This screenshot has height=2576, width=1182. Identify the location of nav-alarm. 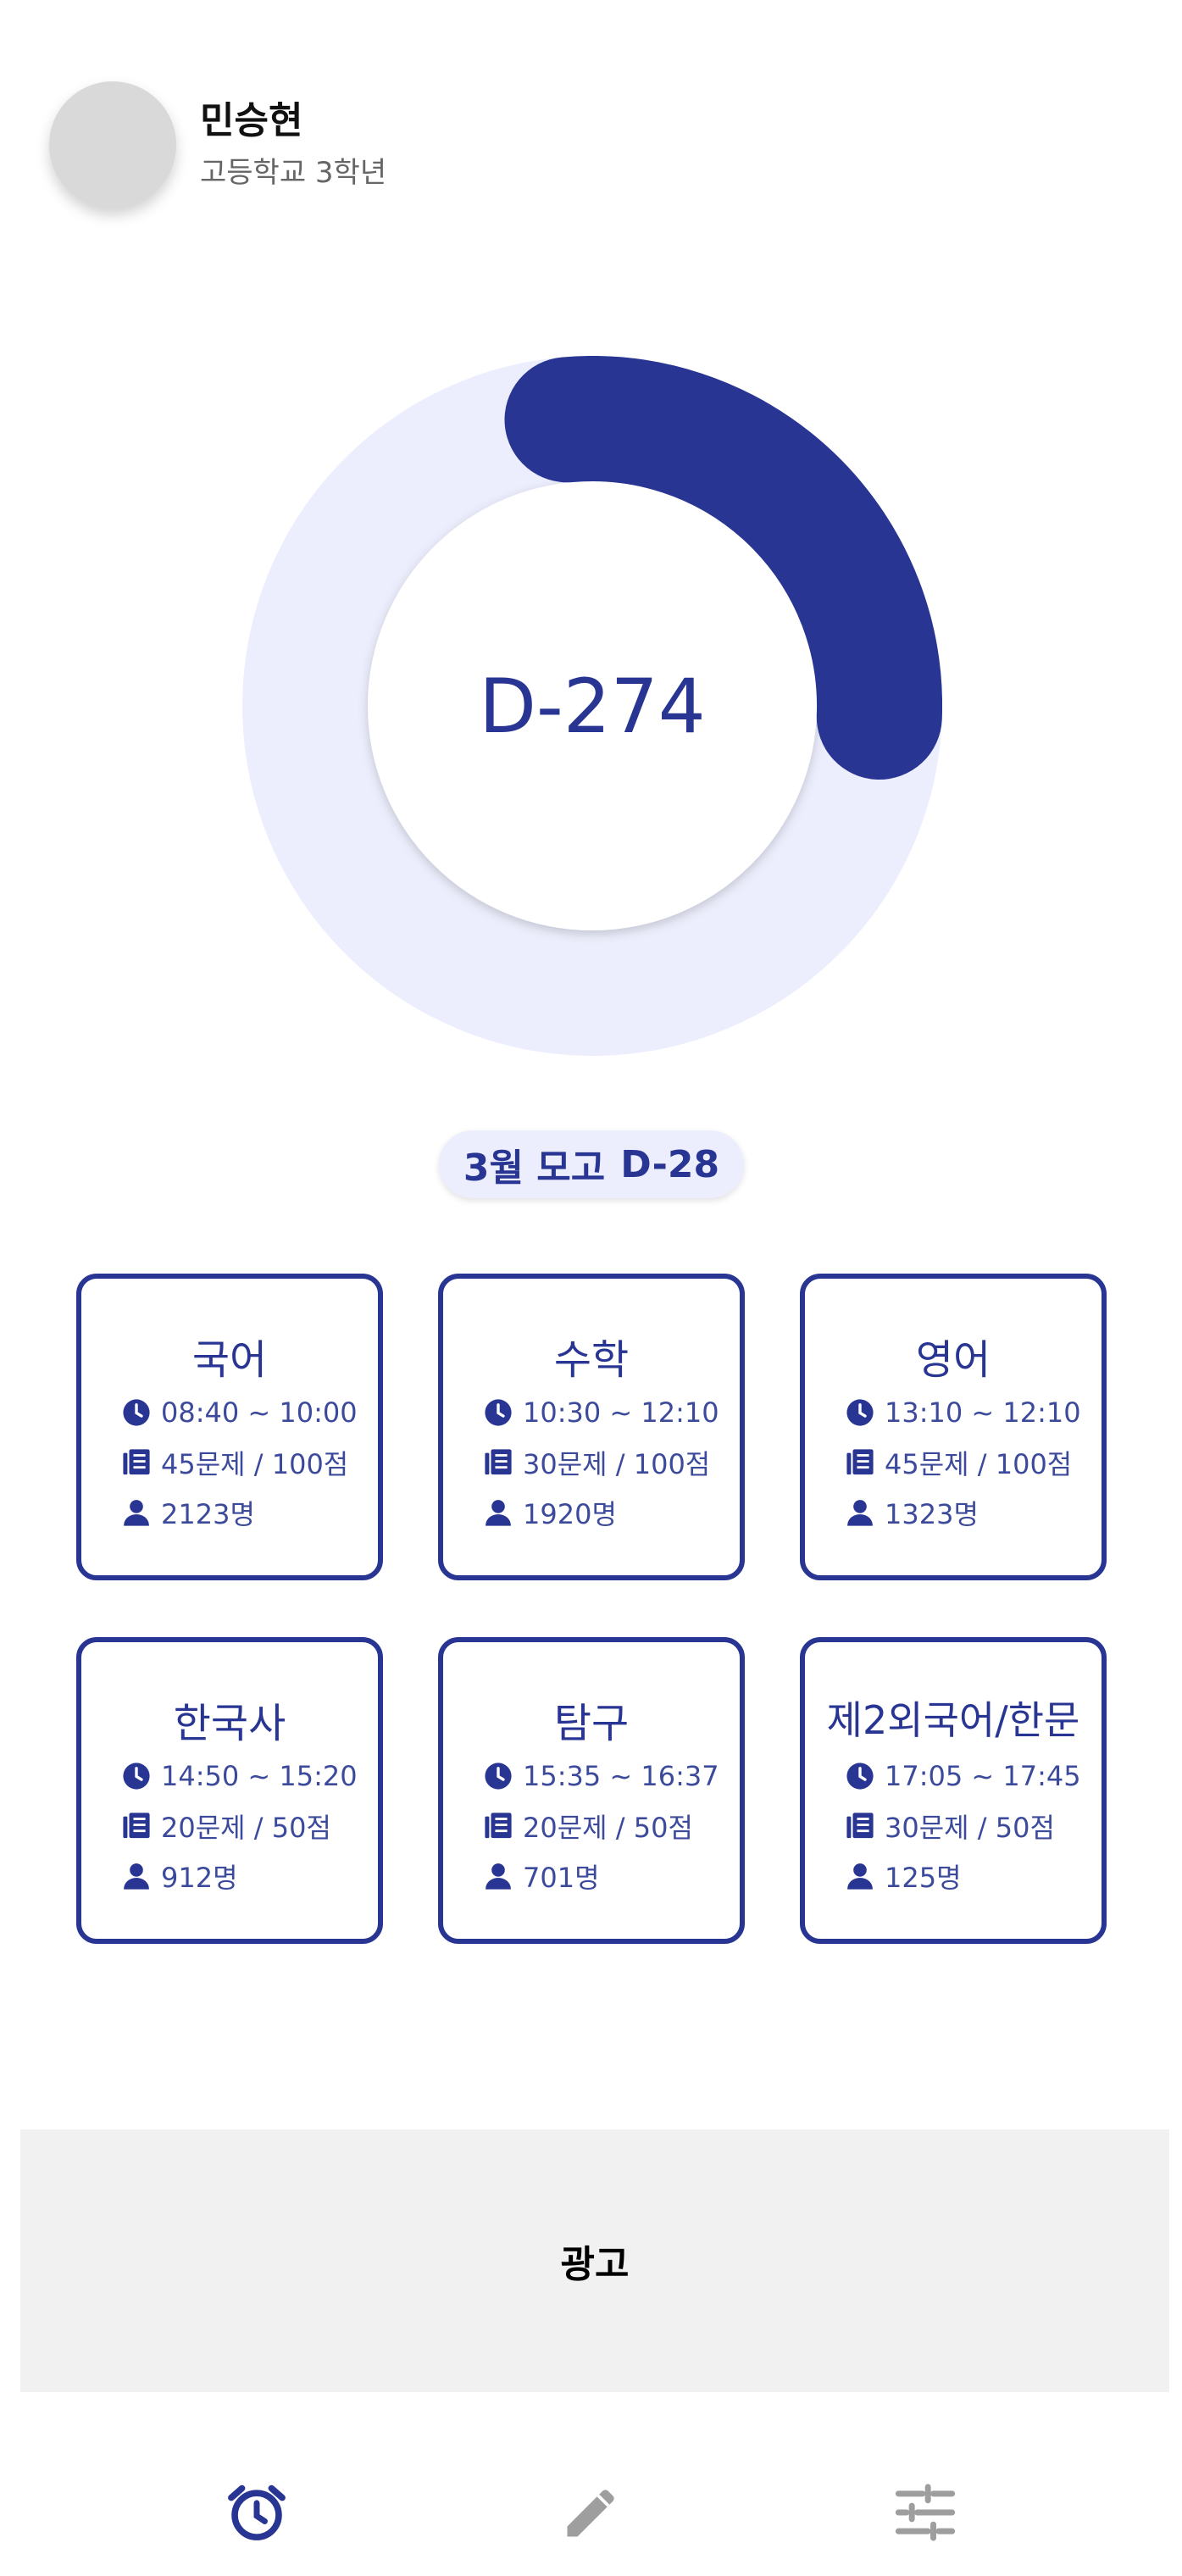
(257, 2512).